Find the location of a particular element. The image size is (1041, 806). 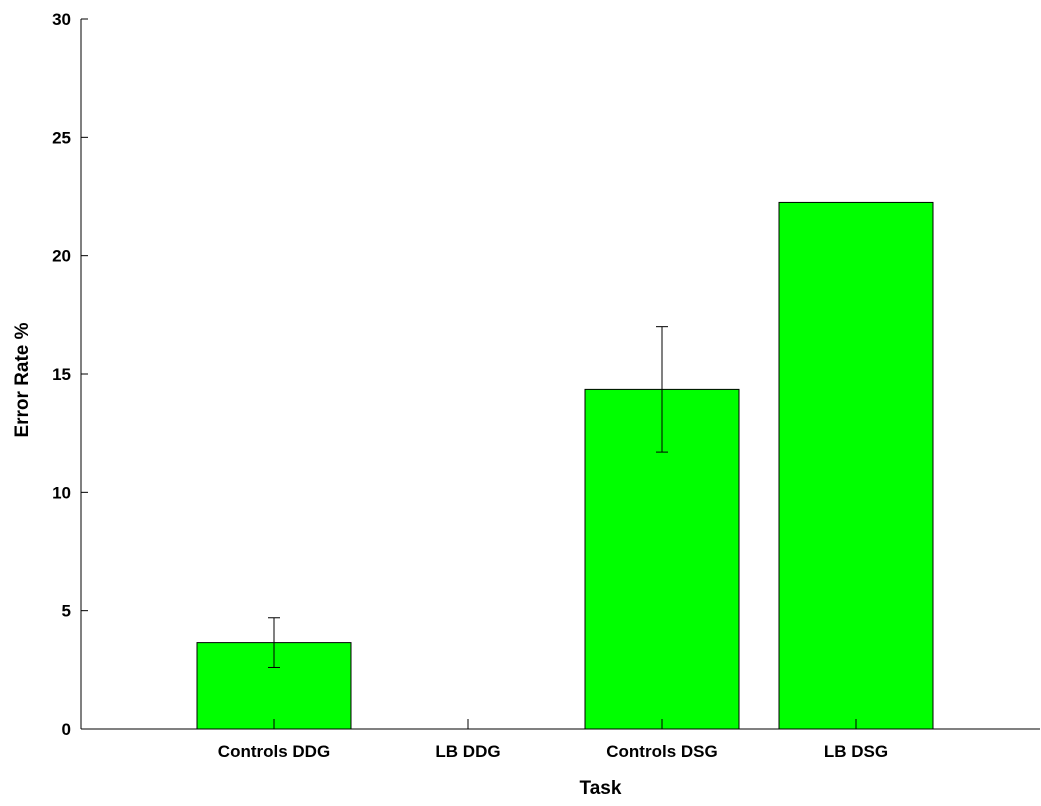

x-tick-label: LB DSG is located at coordinates (856, 751).